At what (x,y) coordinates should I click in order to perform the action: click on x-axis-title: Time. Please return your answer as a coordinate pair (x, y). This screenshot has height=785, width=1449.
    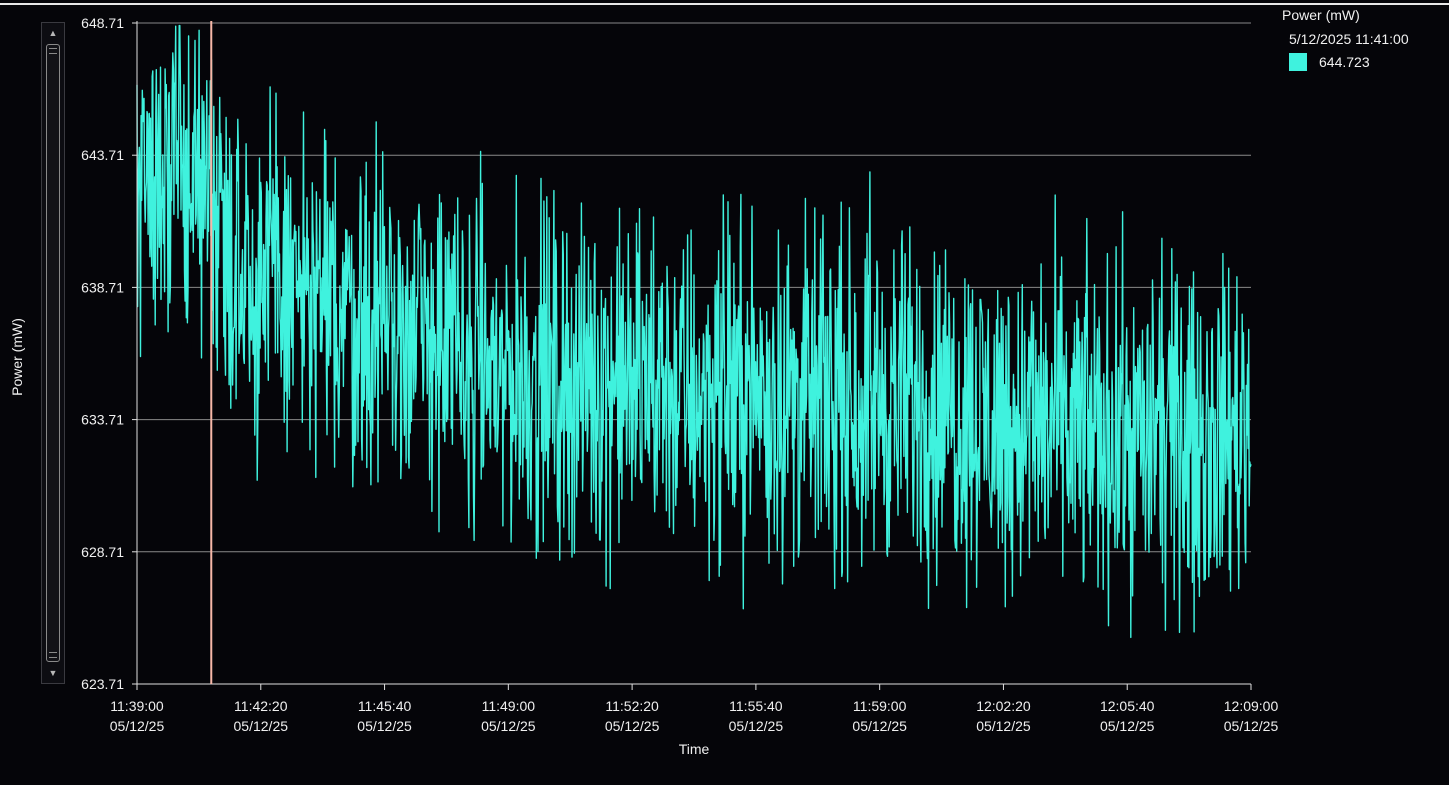
    Looking at the image, I should click on (694, 749).